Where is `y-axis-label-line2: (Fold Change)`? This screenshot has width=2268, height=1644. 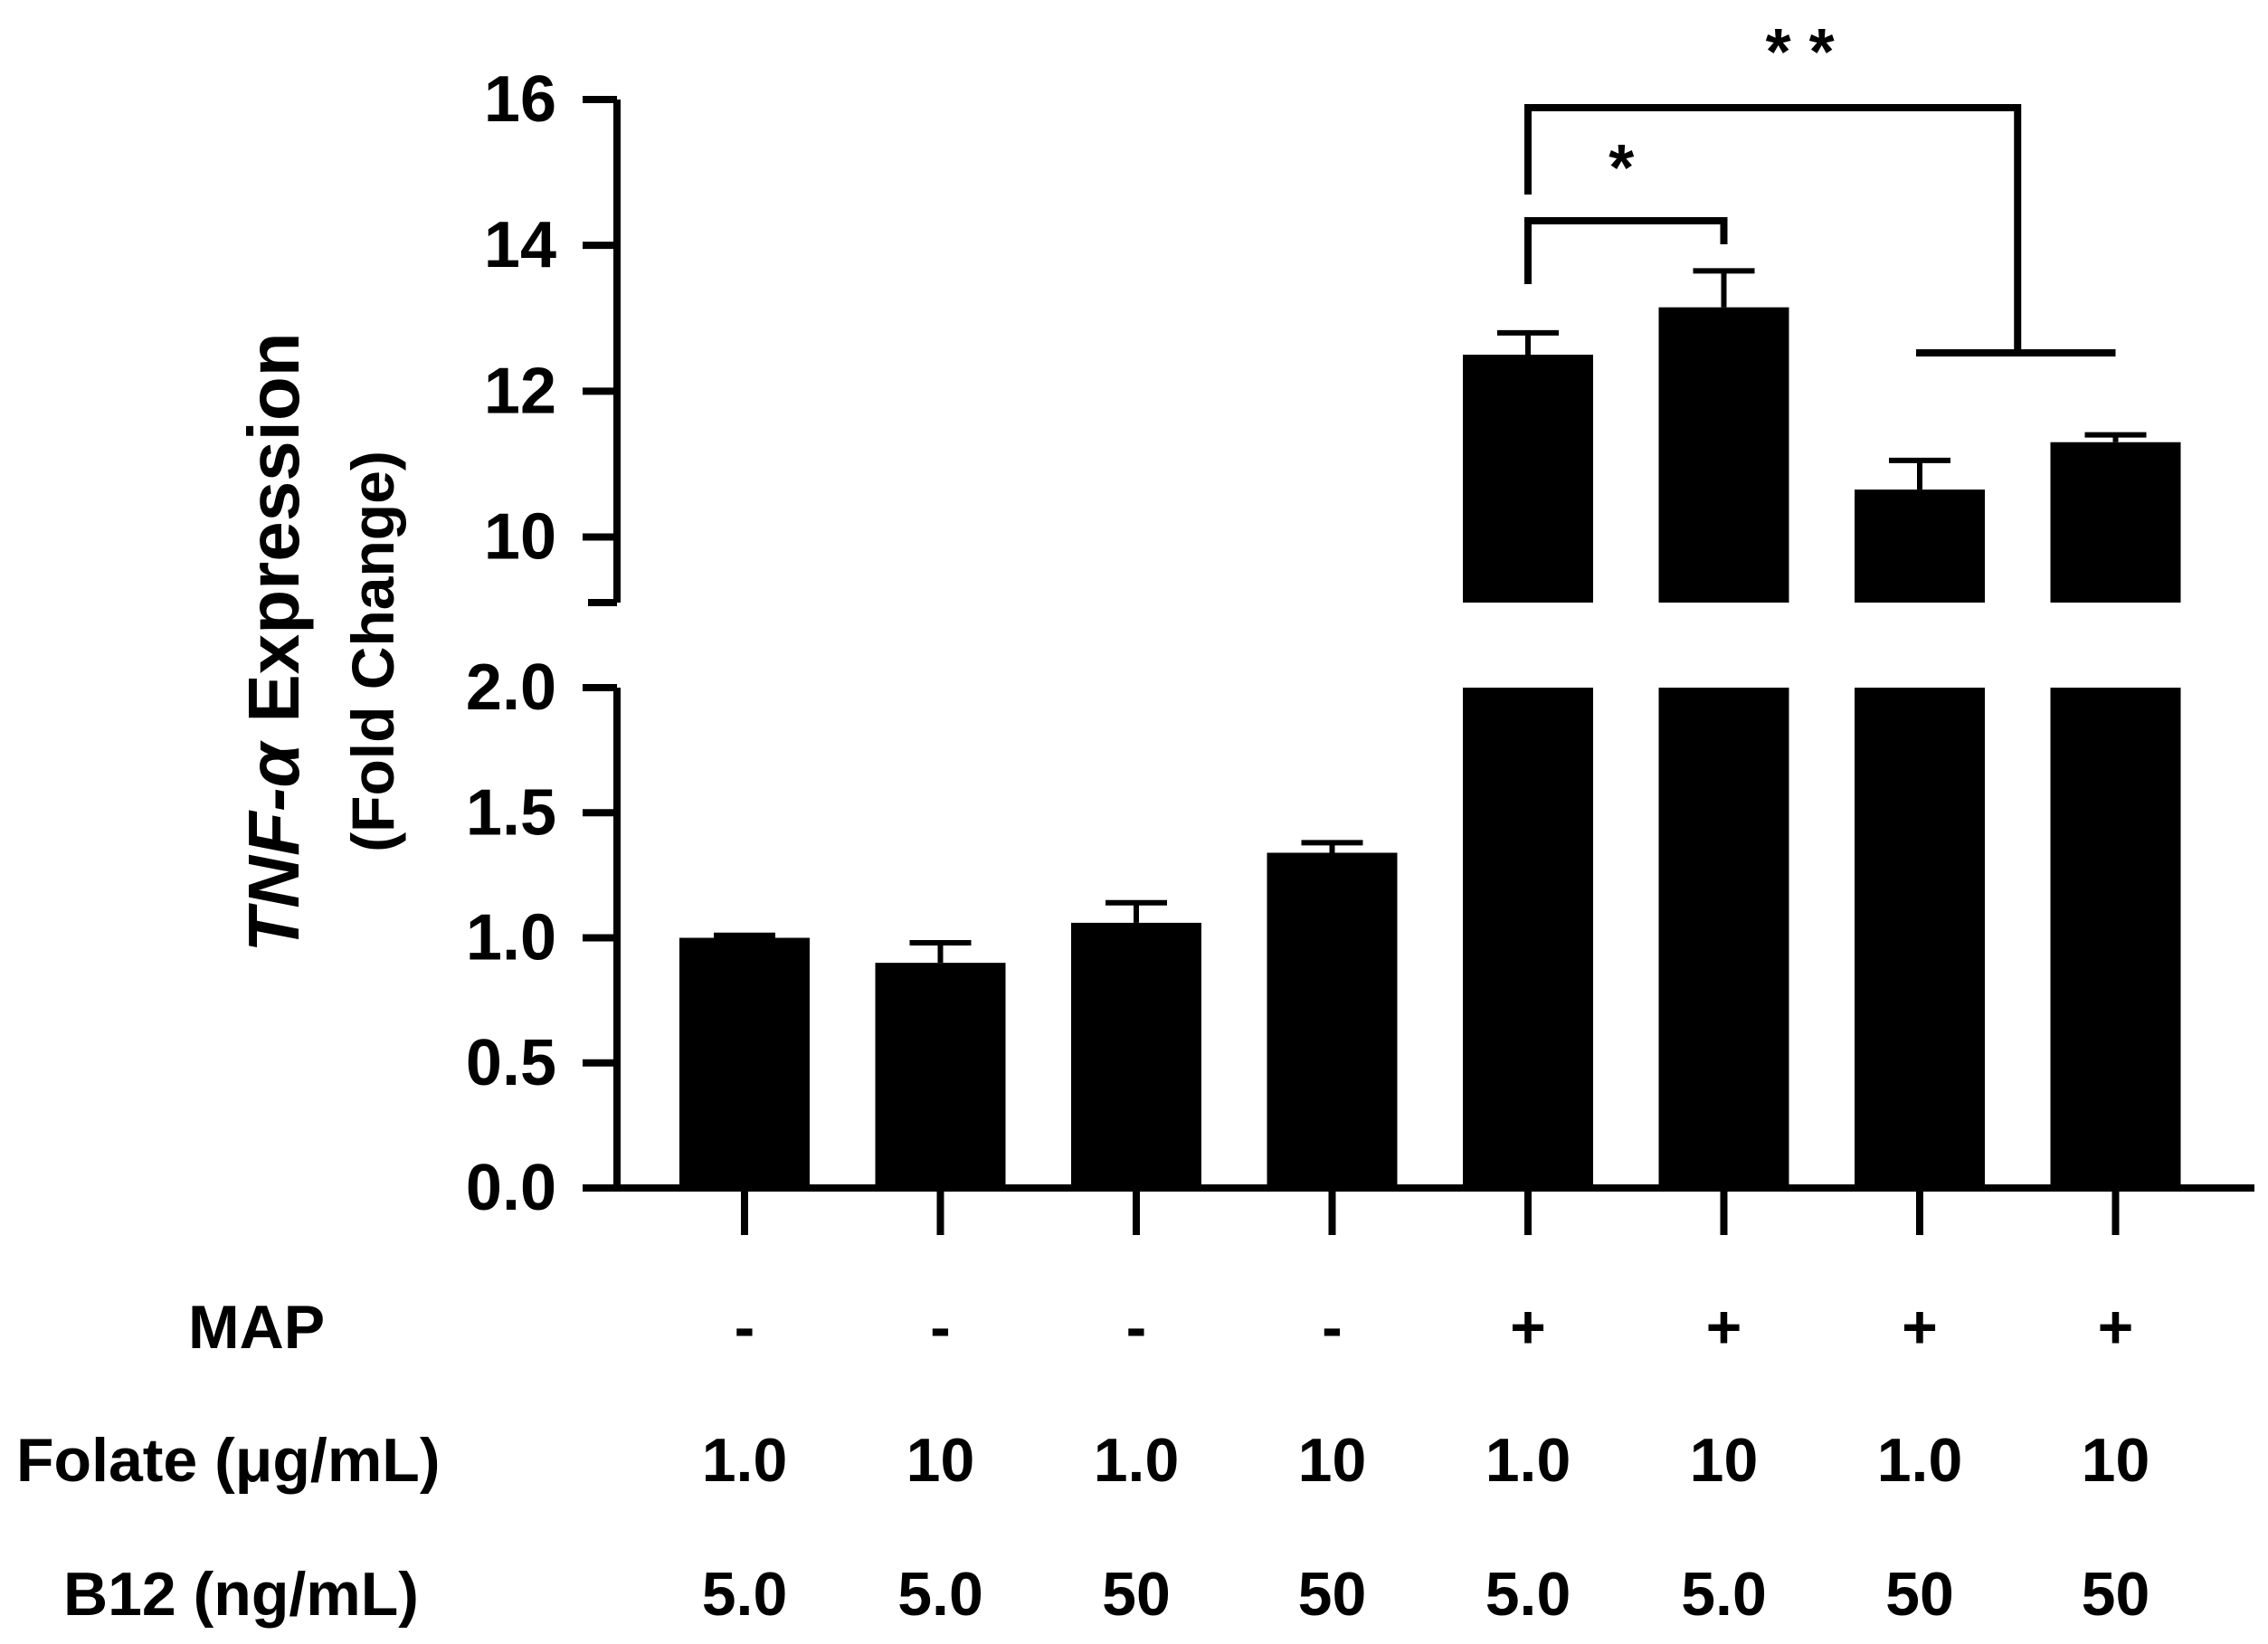
y-axis-label-line2: (Fold Change) is located at coordinates (372, 651).